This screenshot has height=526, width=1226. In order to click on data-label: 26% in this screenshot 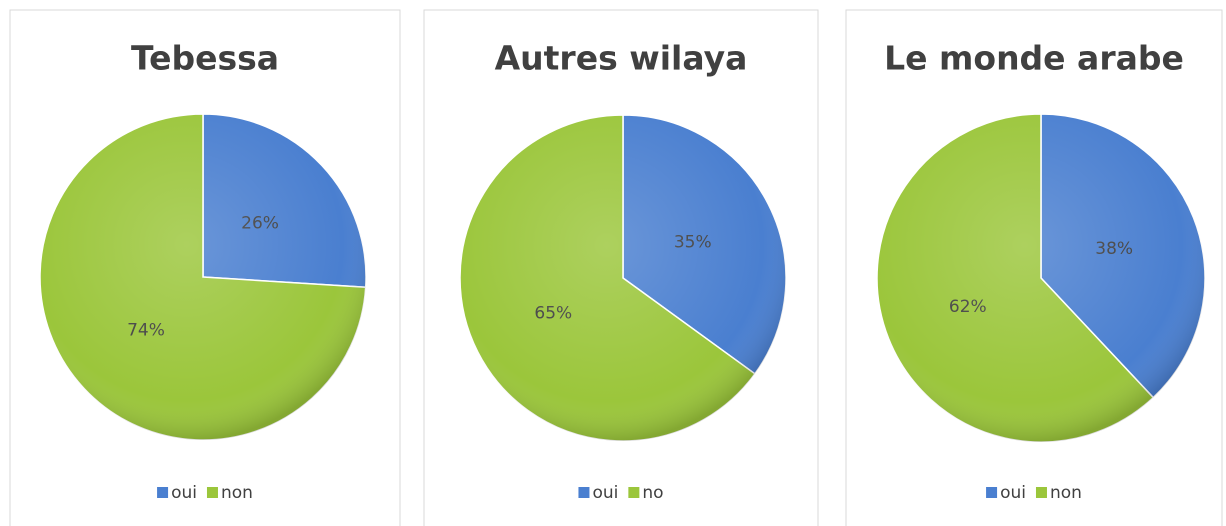, I will do `click(260, 223)`.